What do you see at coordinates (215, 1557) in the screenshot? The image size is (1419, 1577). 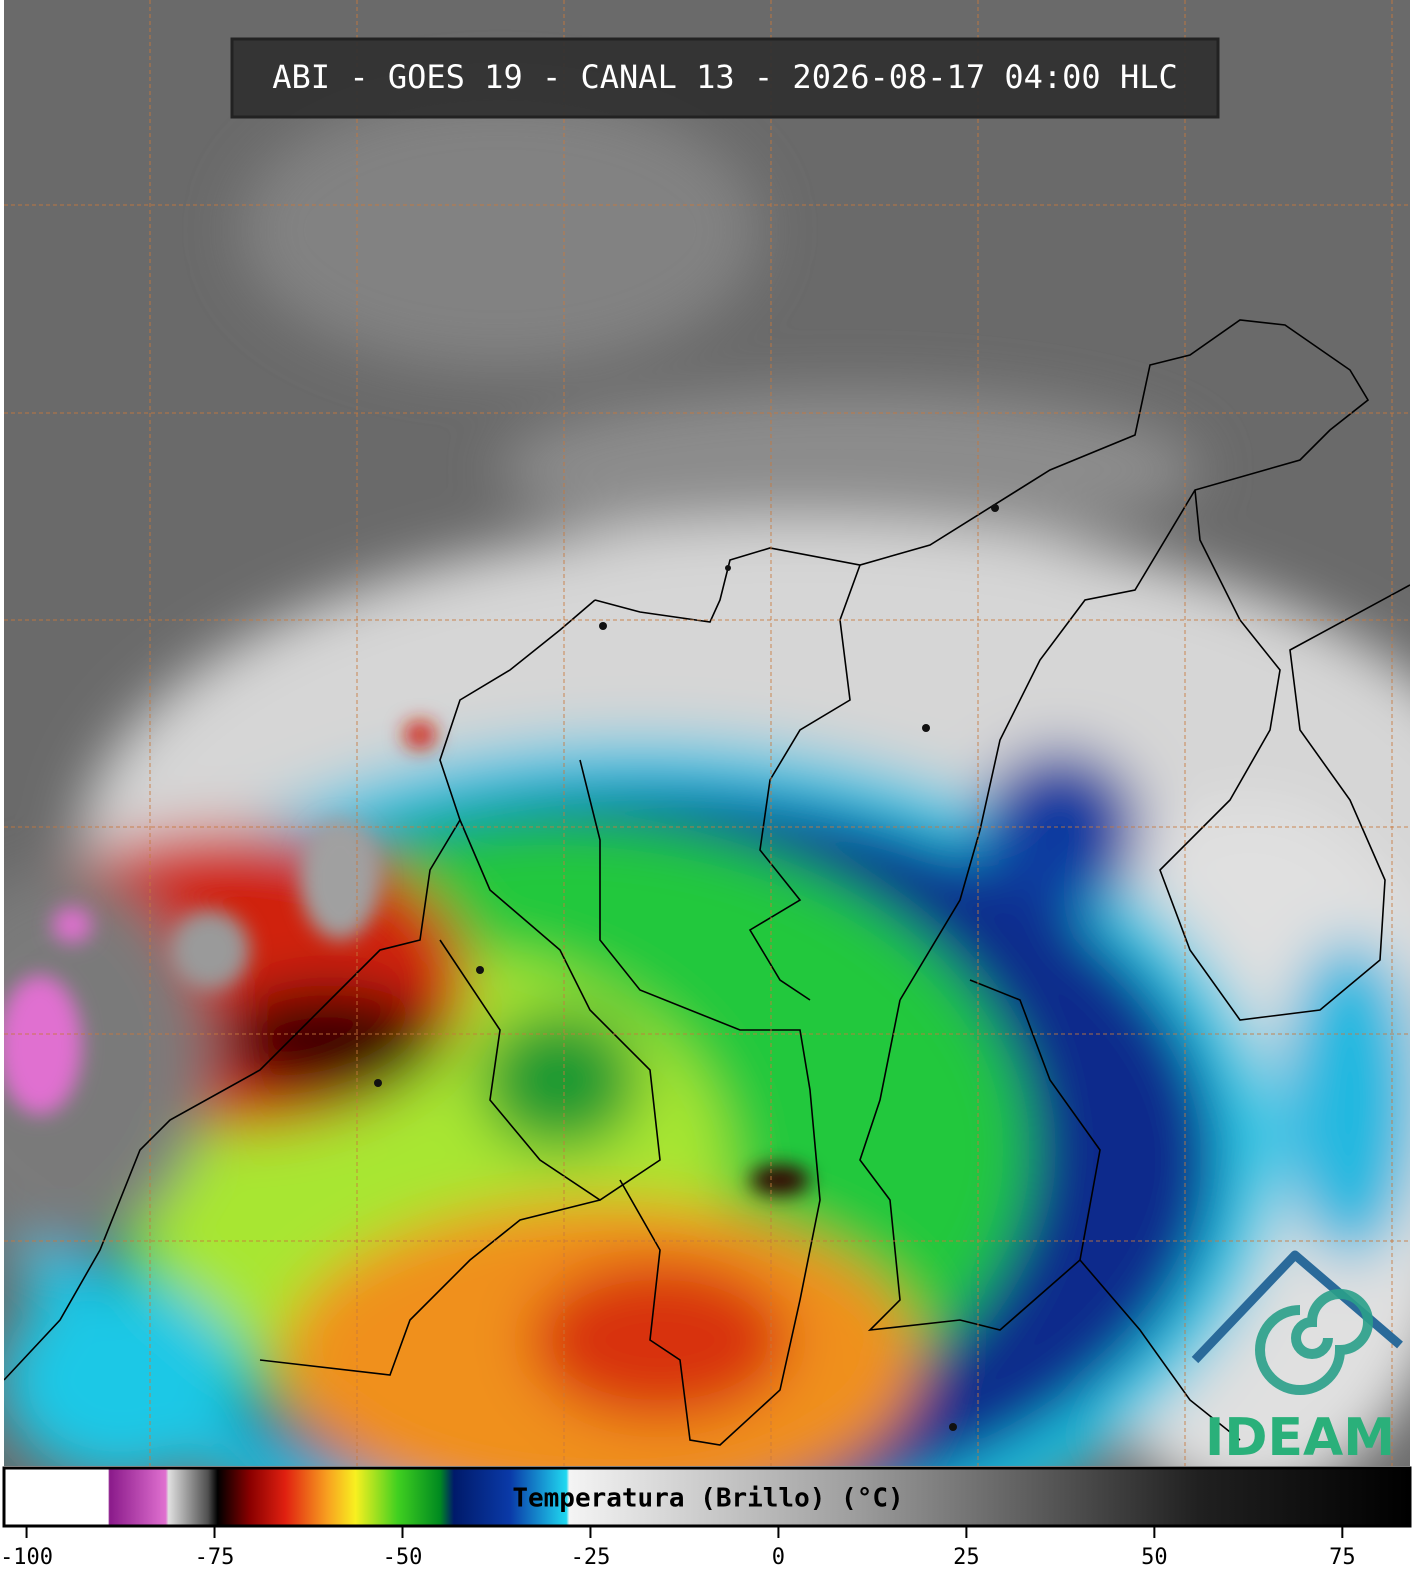 I see `tick-label: -75` at bounding box center [215, 1557].